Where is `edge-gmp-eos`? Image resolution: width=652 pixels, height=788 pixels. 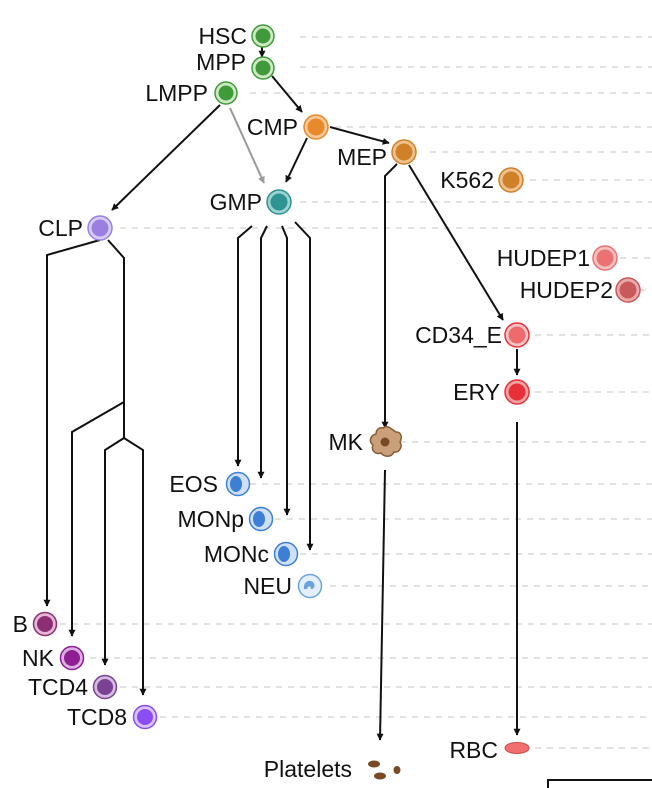
edge-gmp-eos is located at coordinates (243, 346).